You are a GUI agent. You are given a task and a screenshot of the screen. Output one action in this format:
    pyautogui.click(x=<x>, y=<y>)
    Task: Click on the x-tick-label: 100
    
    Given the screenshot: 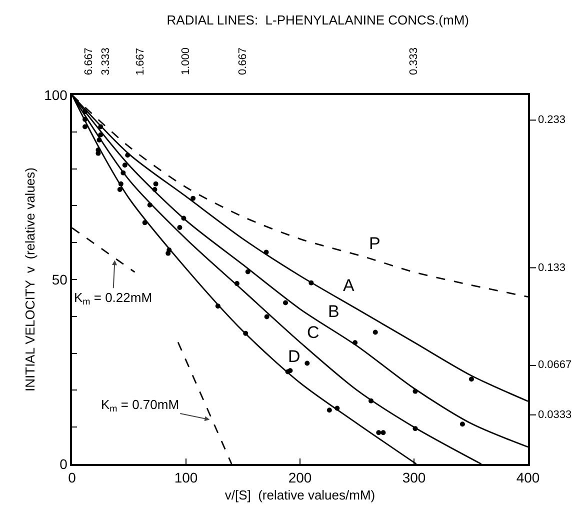 What is the action you would take?
    pyautogui.click(x=186, y=478)
    